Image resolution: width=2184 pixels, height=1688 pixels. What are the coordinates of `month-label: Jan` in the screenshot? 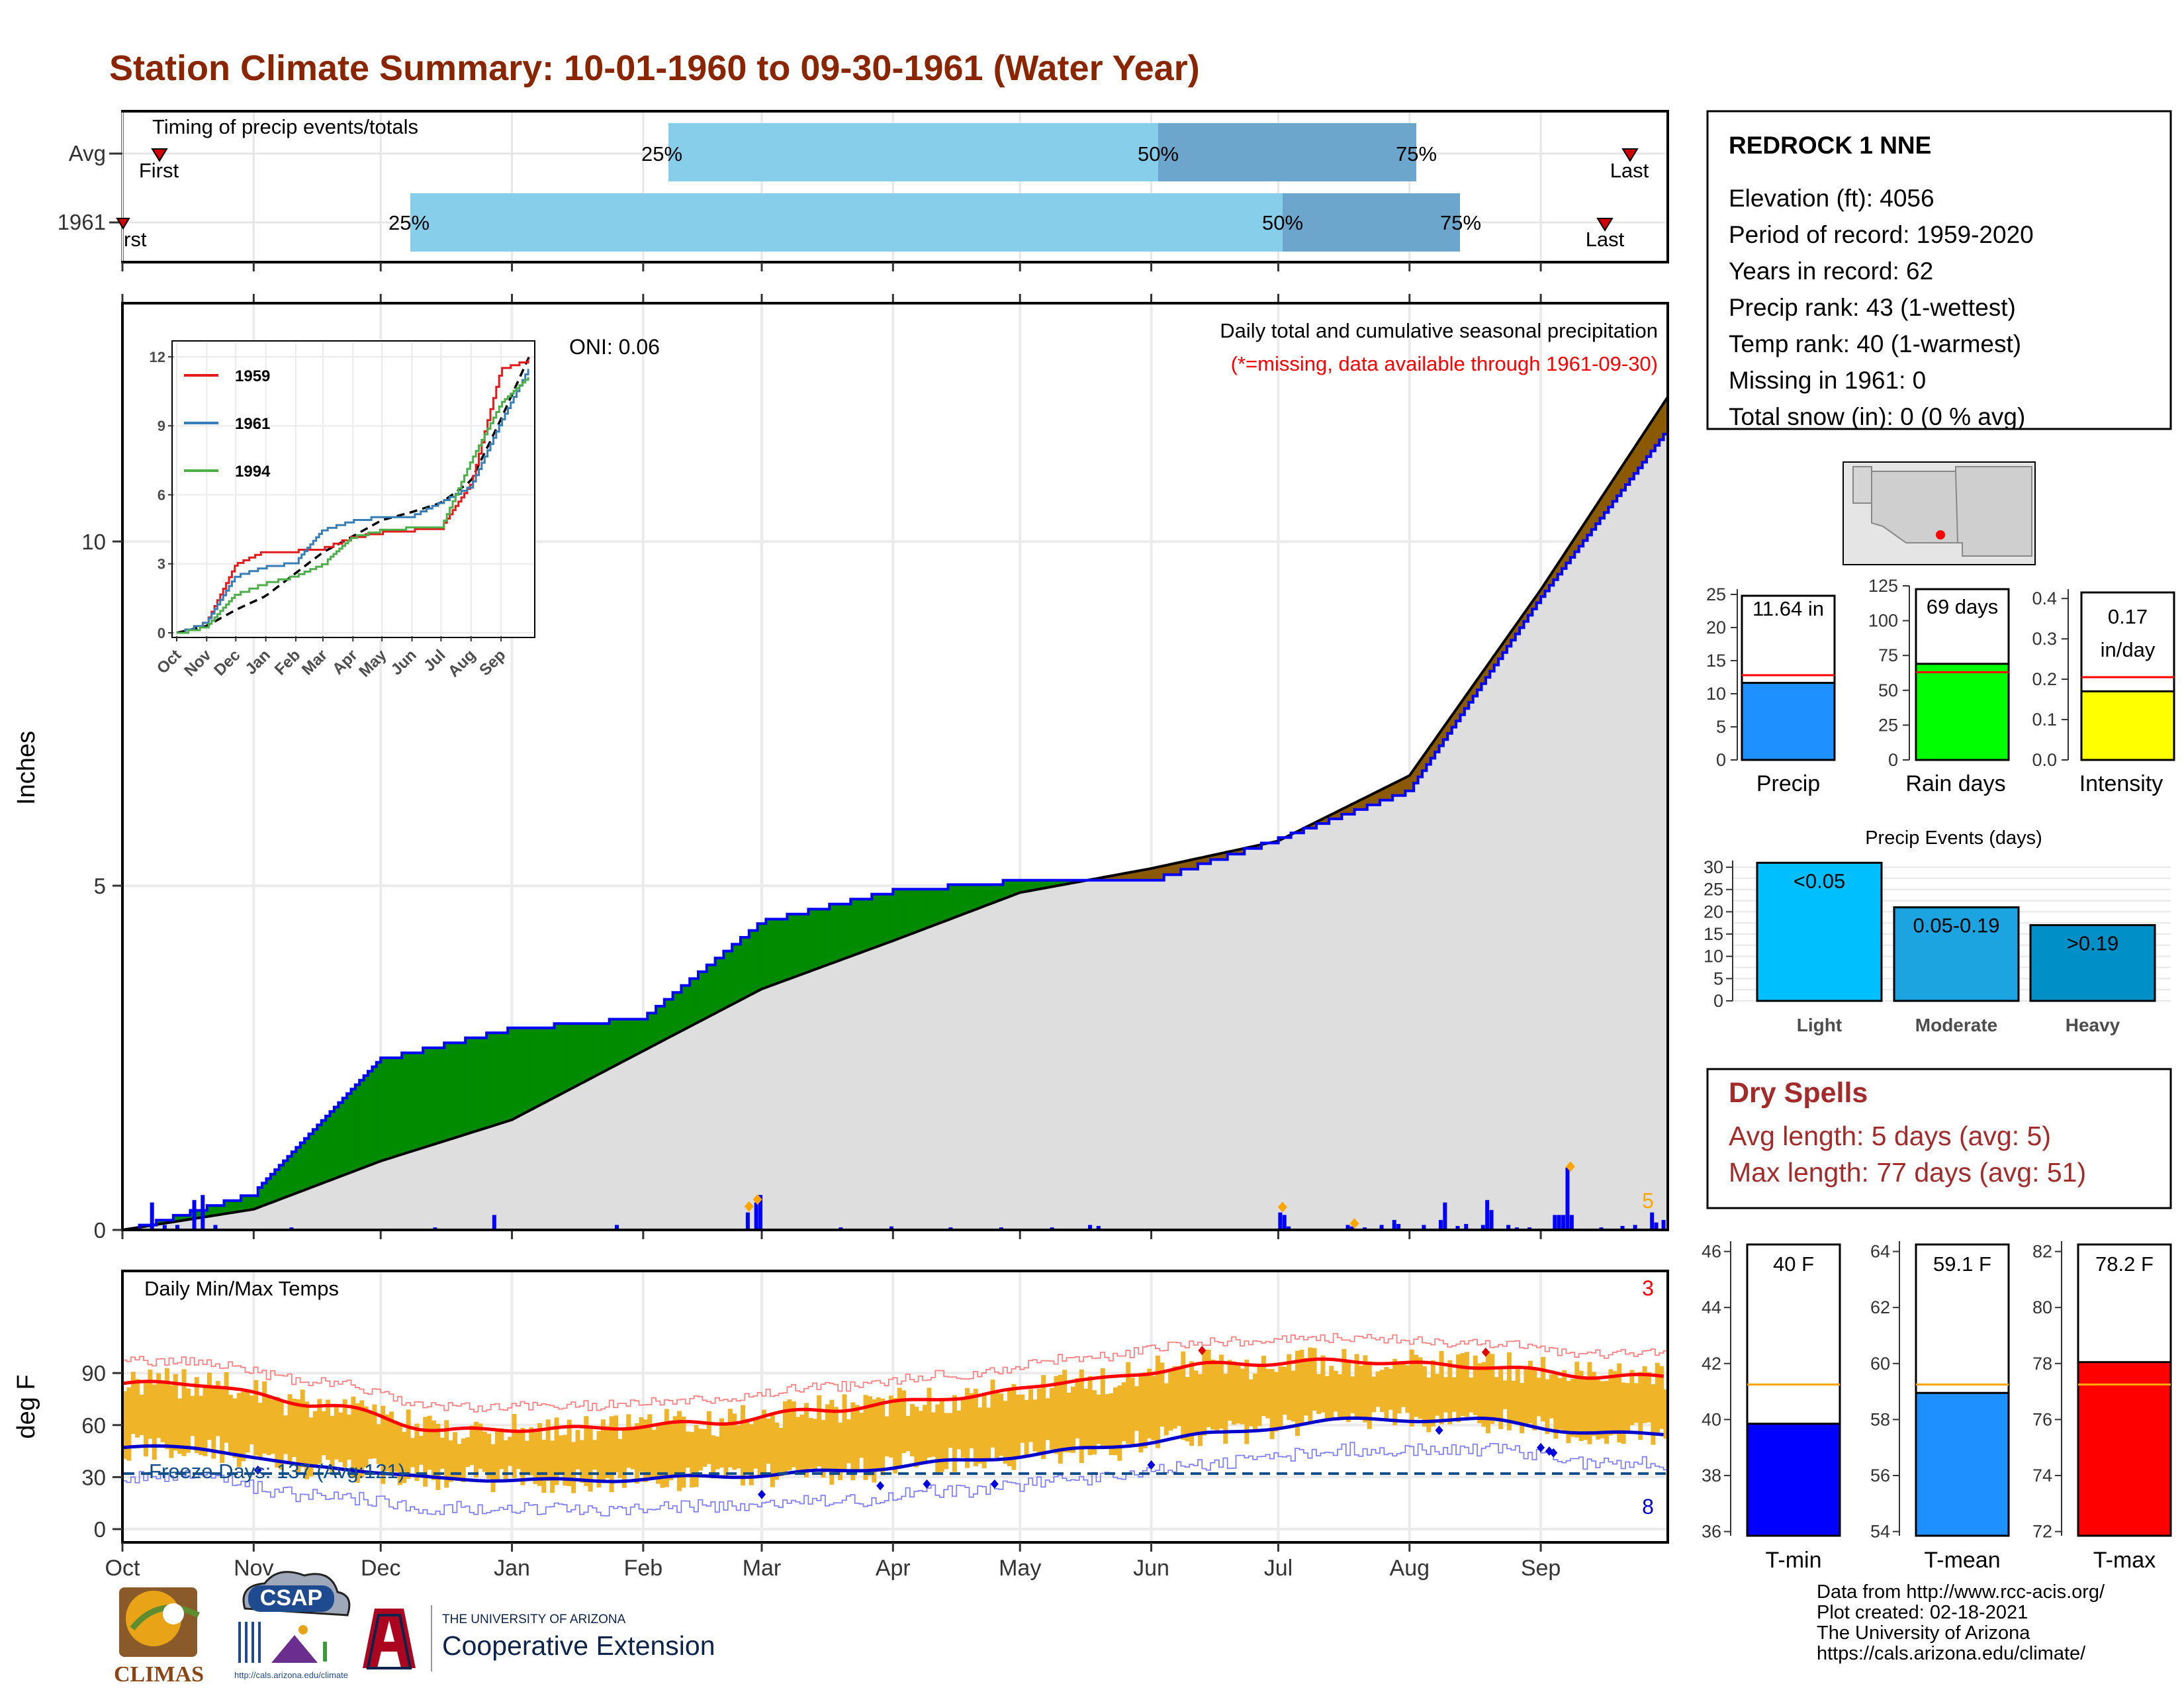 It's located at (512, 1568).